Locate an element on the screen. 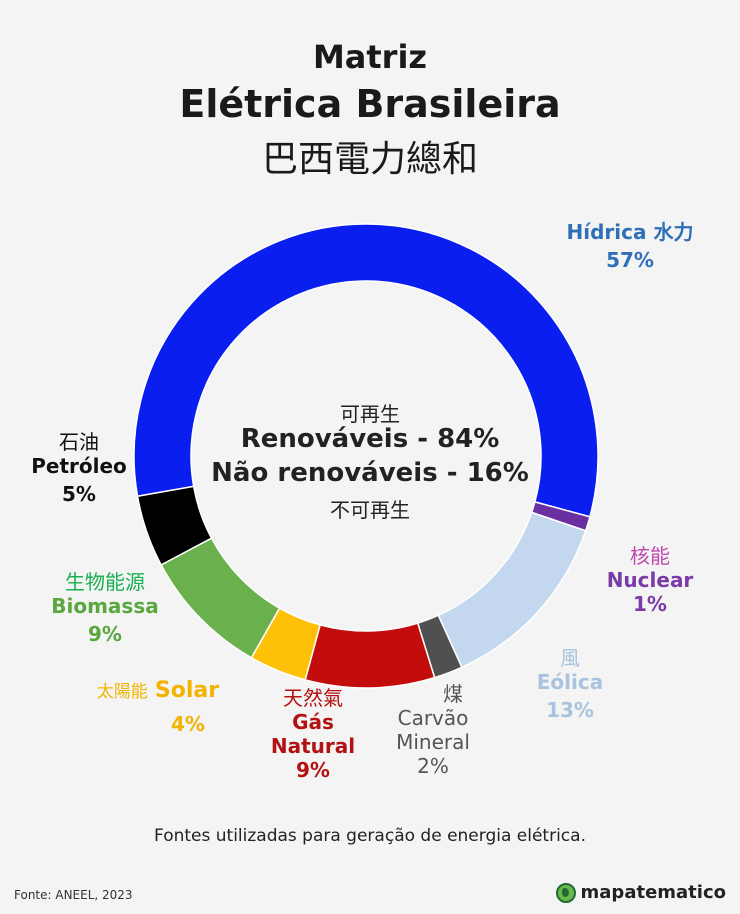 Image resolution: width=740 pixels, height=914 pixels. center-non-renewable: Não renováveis - 16% is located at coordinates (370, 473).